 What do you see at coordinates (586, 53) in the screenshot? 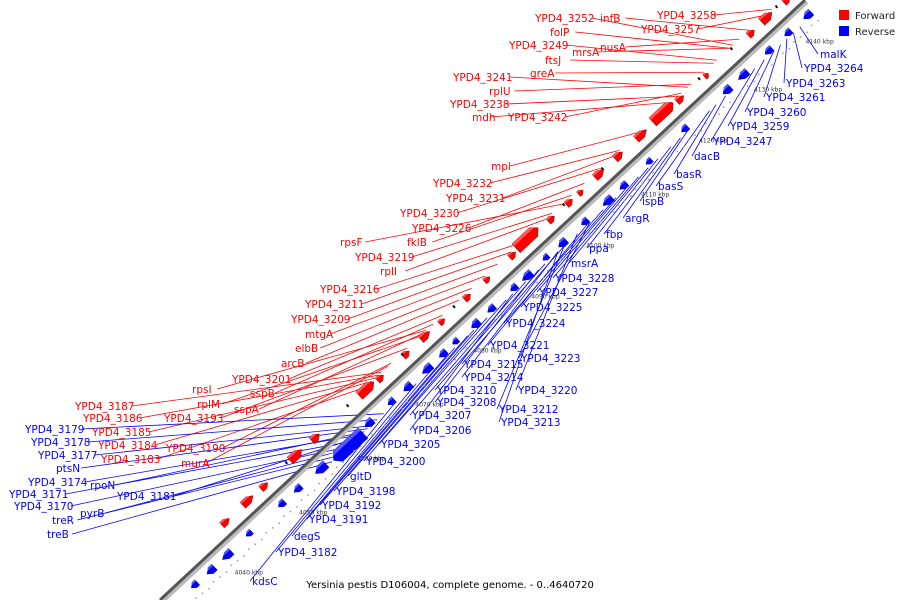
I see `forward-gene-label: mrsA` at bounding box center [586, 53].